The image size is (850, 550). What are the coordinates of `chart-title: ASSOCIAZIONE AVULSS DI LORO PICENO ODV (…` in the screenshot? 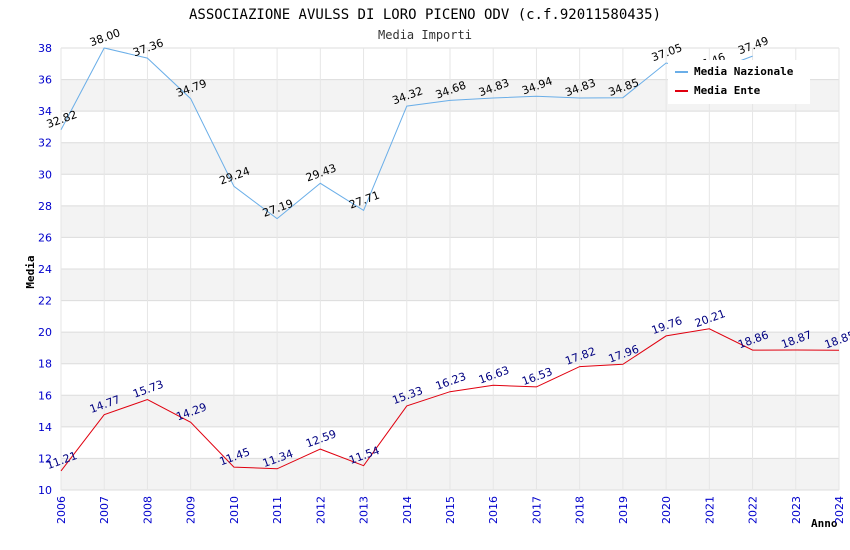 It's located at (425, 15).